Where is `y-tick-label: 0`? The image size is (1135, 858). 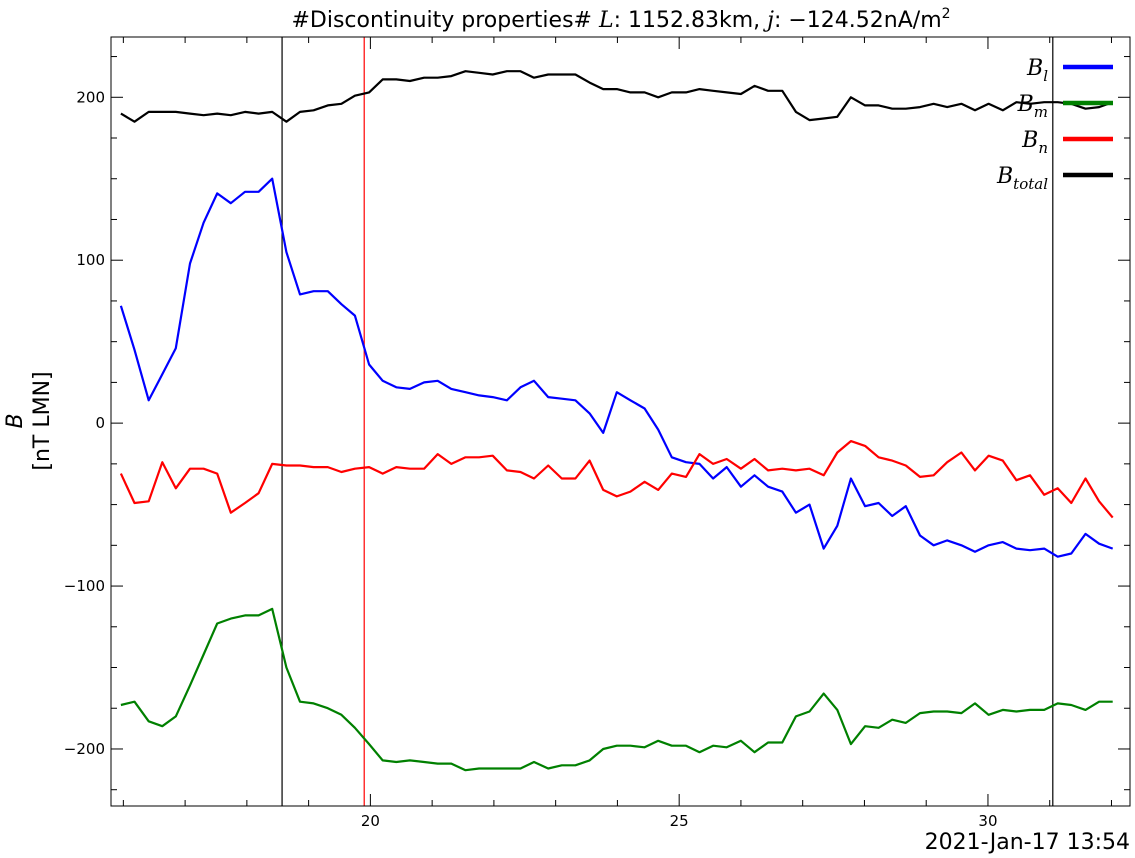 y-tick-label: 0 is located at coordinates (100, 423).